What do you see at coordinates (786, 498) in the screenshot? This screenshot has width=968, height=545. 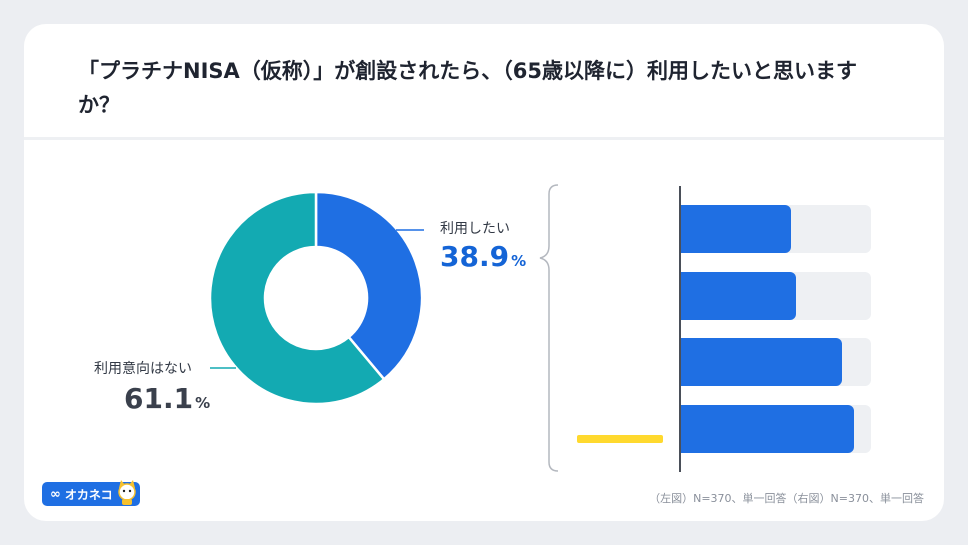 I see `footnote: （左図）N=370、単一回答（右図）N=370、単一回答` at bounding box center [786, 498].